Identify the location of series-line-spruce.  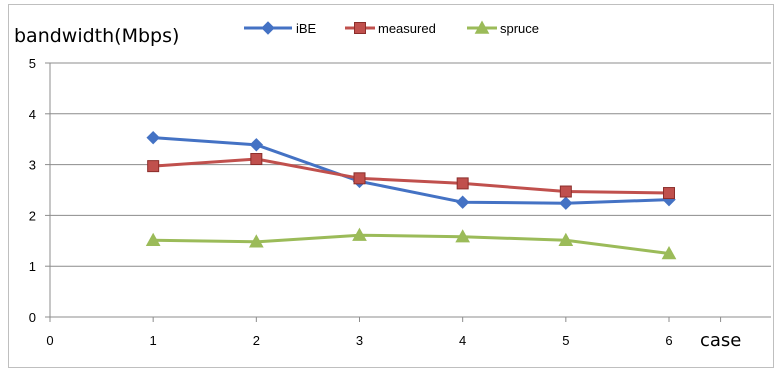
(411, 244).